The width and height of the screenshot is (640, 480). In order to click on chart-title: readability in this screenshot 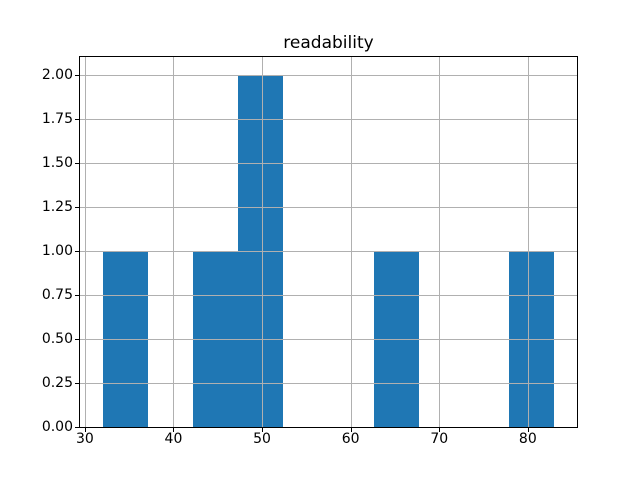, I will do `click(328, 43)`.